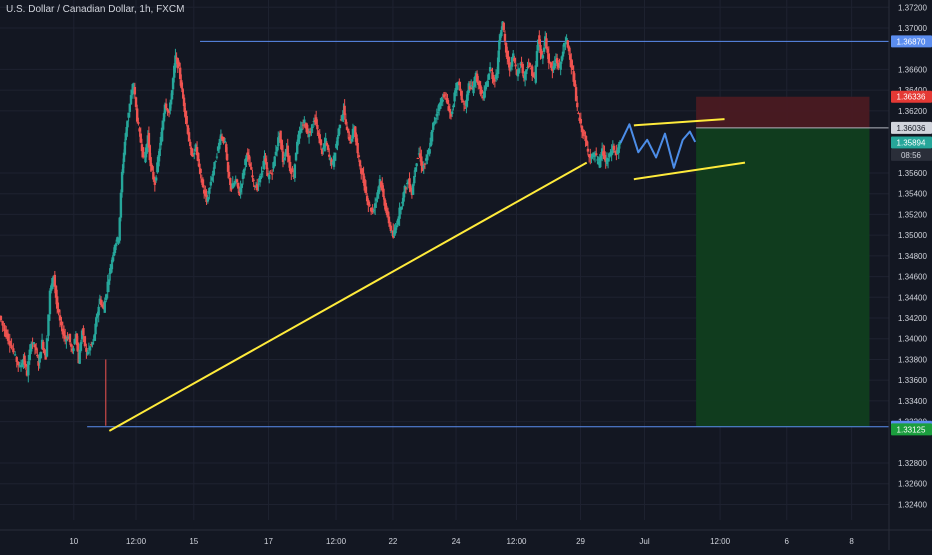 The width and height of the screenshot is (932, 555). What do you see at coordinates (783, 277) in the screenshot?
I see `take-profit-zone` at bounding box center [783, 277].